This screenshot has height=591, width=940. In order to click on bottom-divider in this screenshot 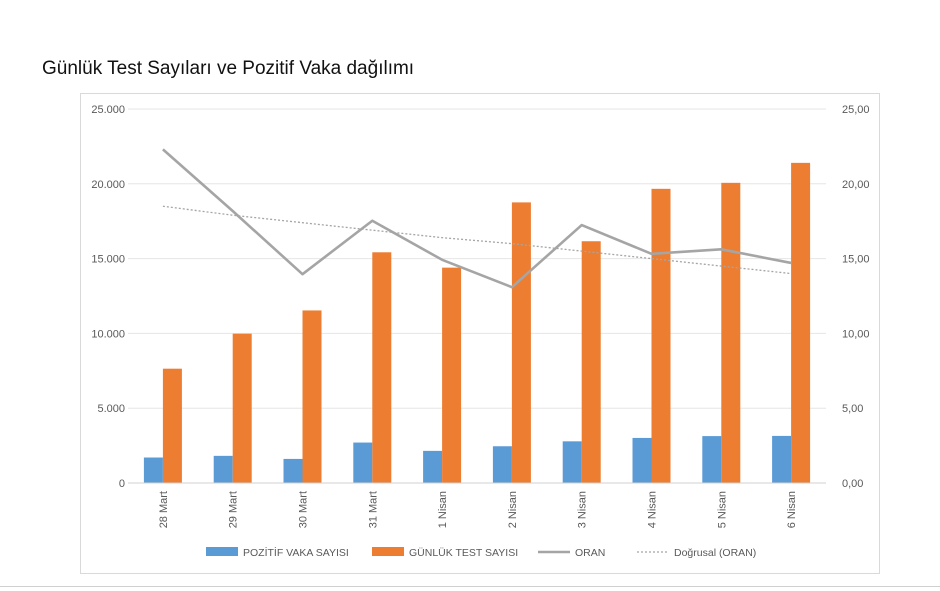, I will do `click(470, 586)`.